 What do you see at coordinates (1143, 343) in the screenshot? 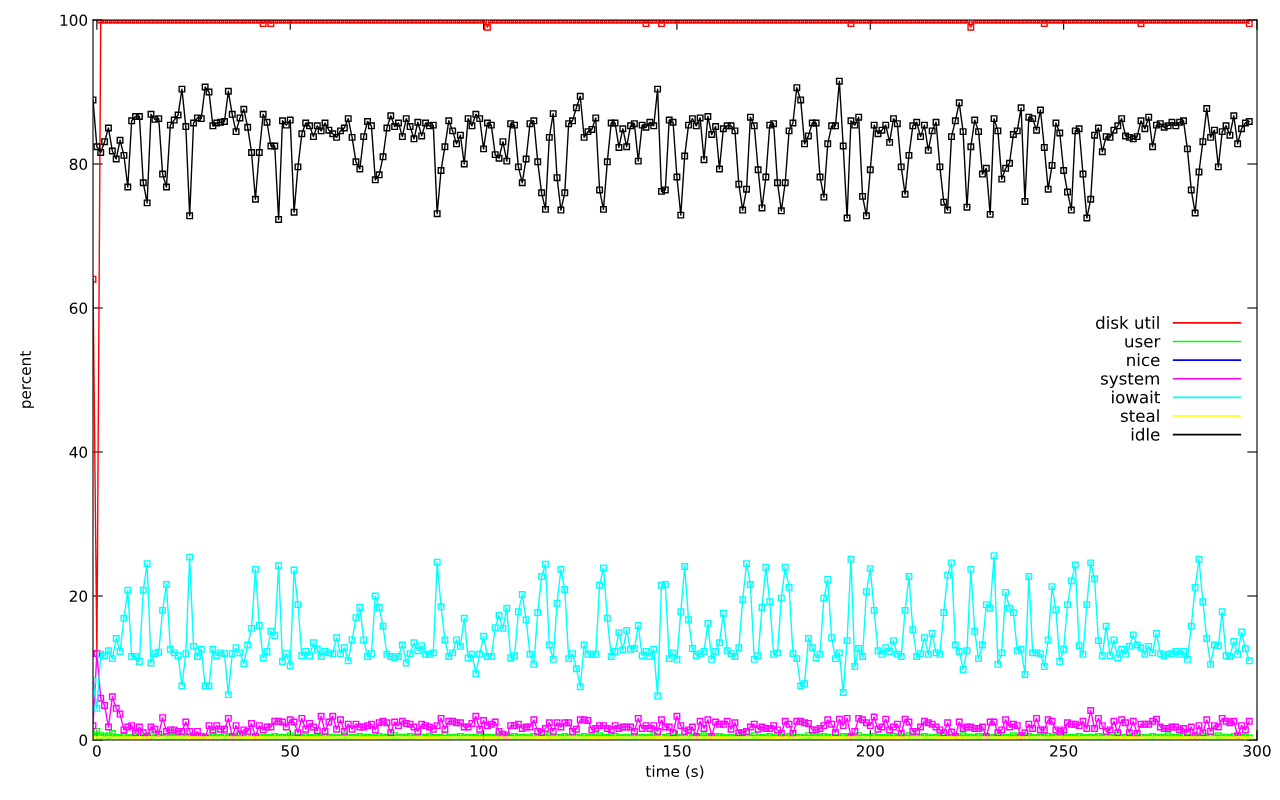
I see `legend-label: user` at bounding box center [1143, 343].